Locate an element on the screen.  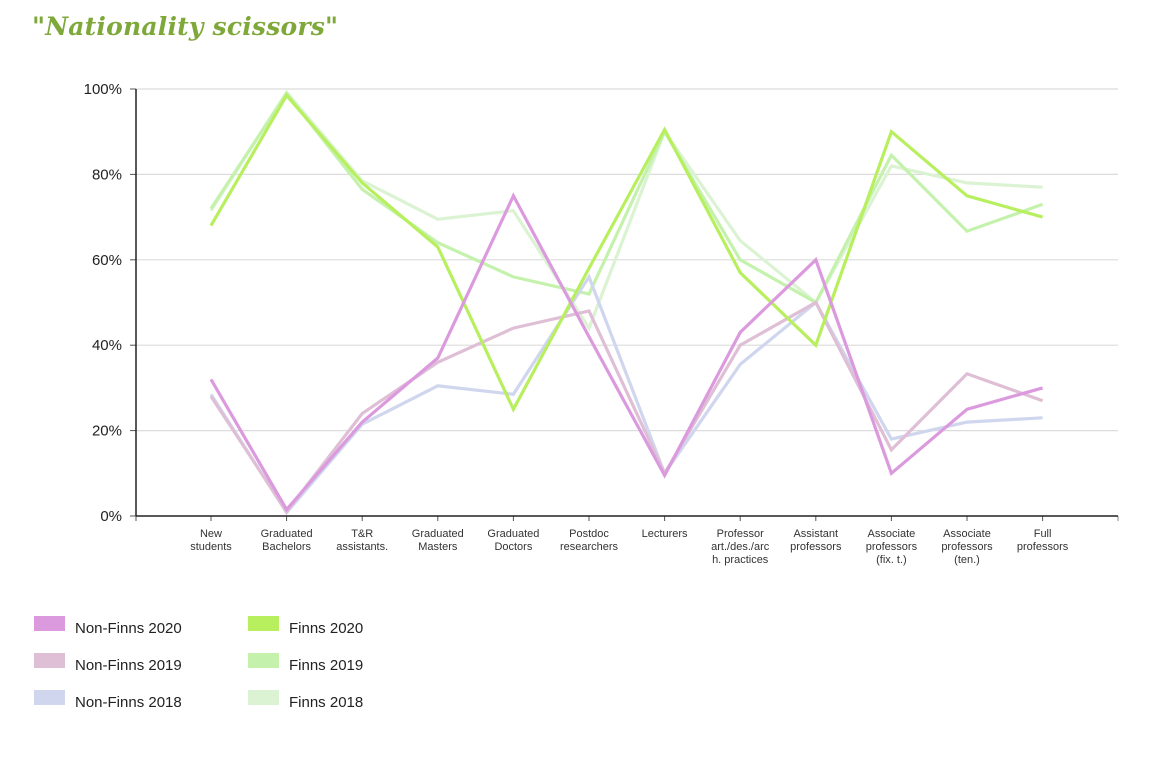
x-tick-label: Postdoc researchers is located at coordinates (589, 540).